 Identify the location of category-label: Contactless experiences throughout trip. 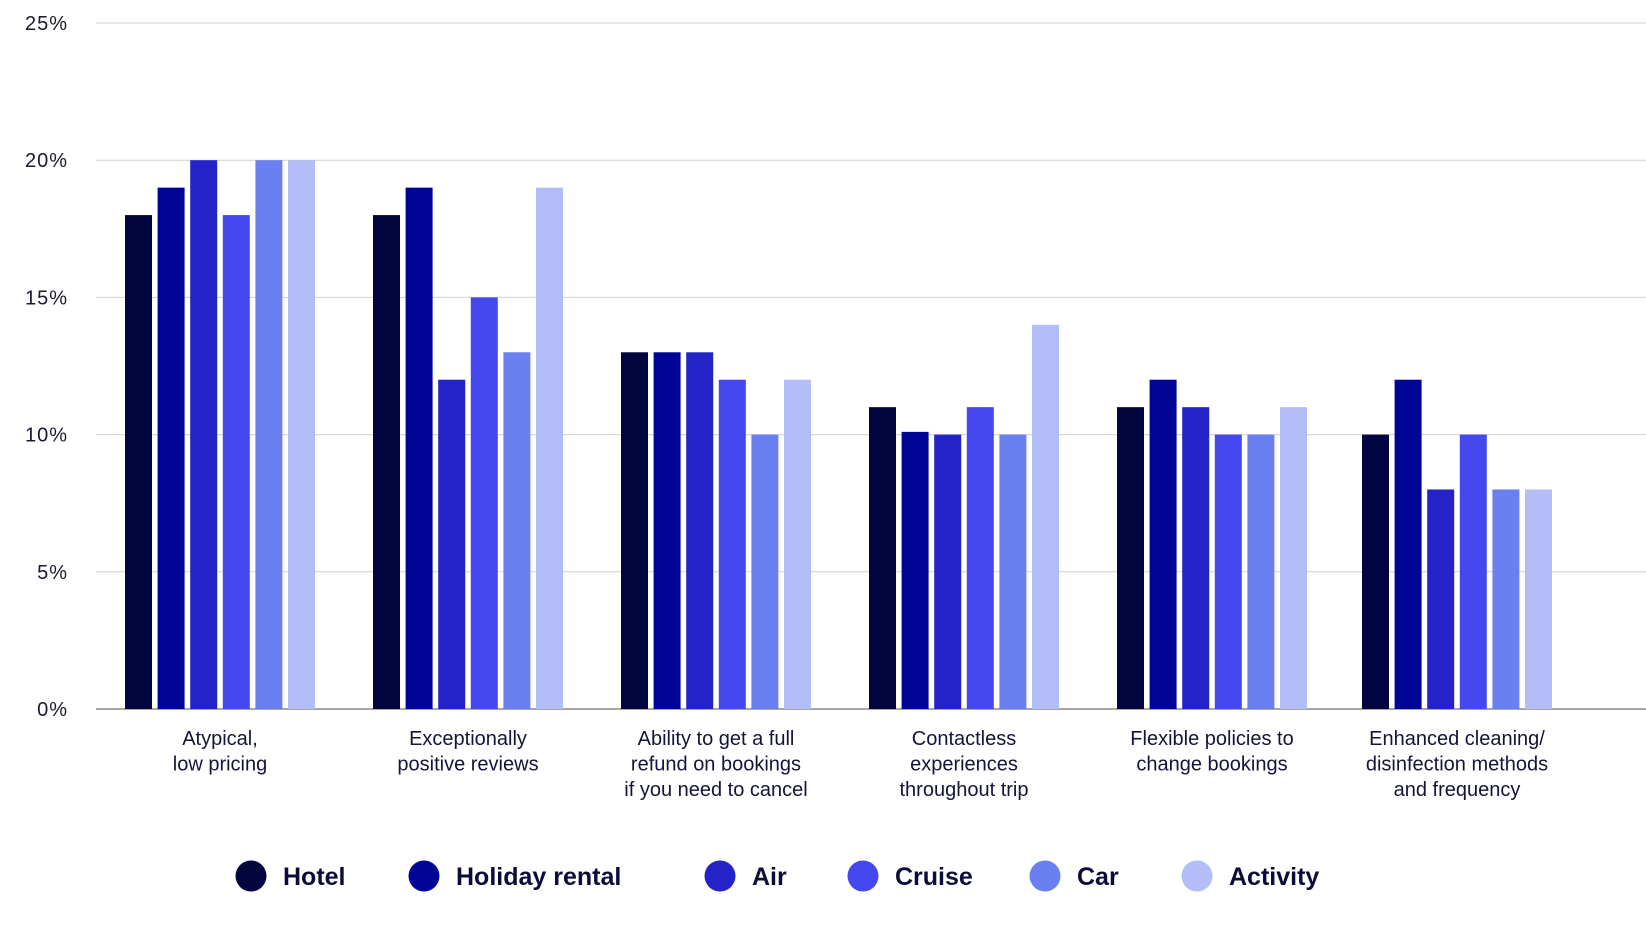
(964, 764).